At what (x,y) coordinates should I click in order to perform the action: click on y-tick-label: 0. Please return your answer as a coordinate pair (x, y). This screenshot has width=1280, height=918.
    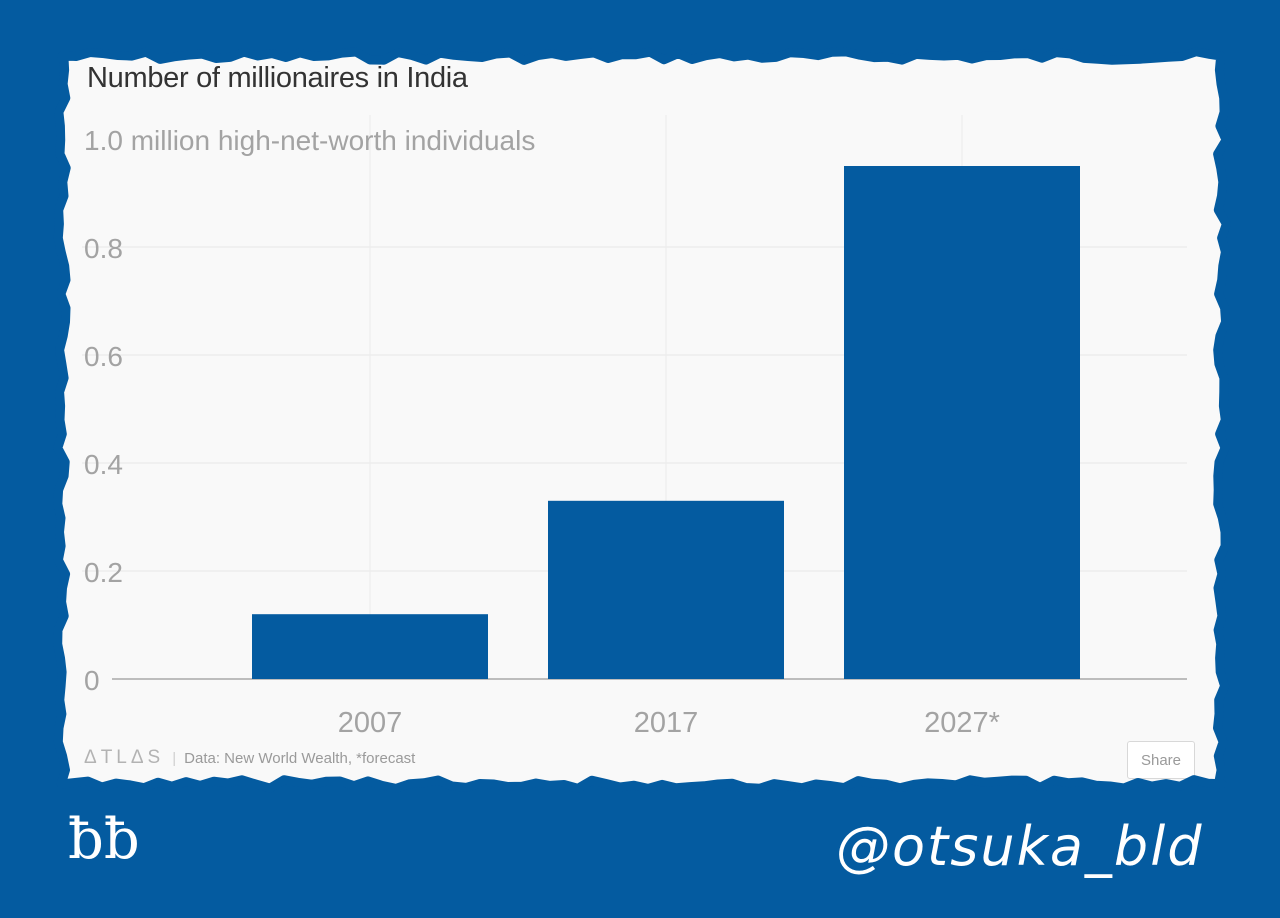
    Looking at the image, I should click on (92, 680).